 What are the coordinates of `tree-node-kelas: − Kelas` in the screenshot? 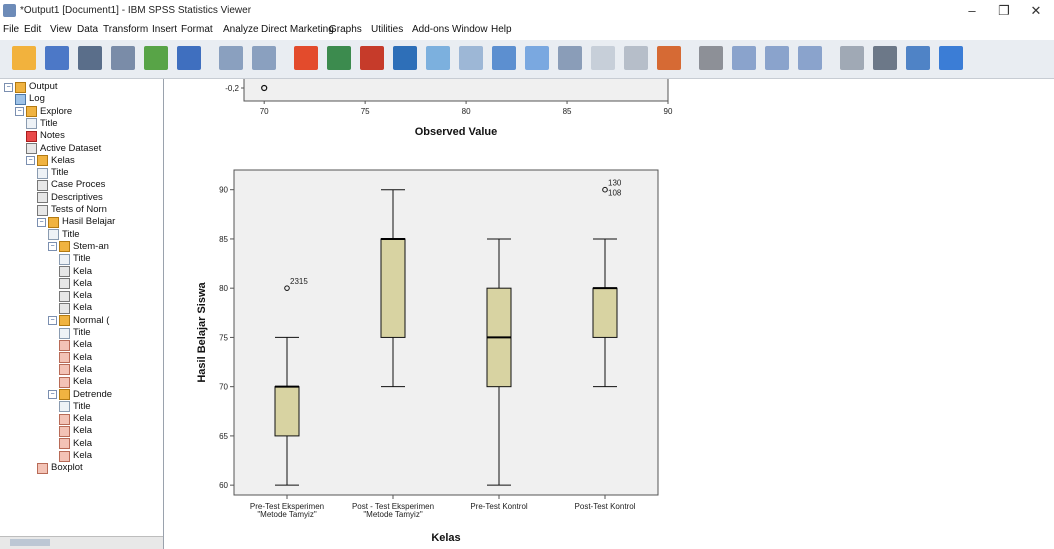 It's located at (50, 161).